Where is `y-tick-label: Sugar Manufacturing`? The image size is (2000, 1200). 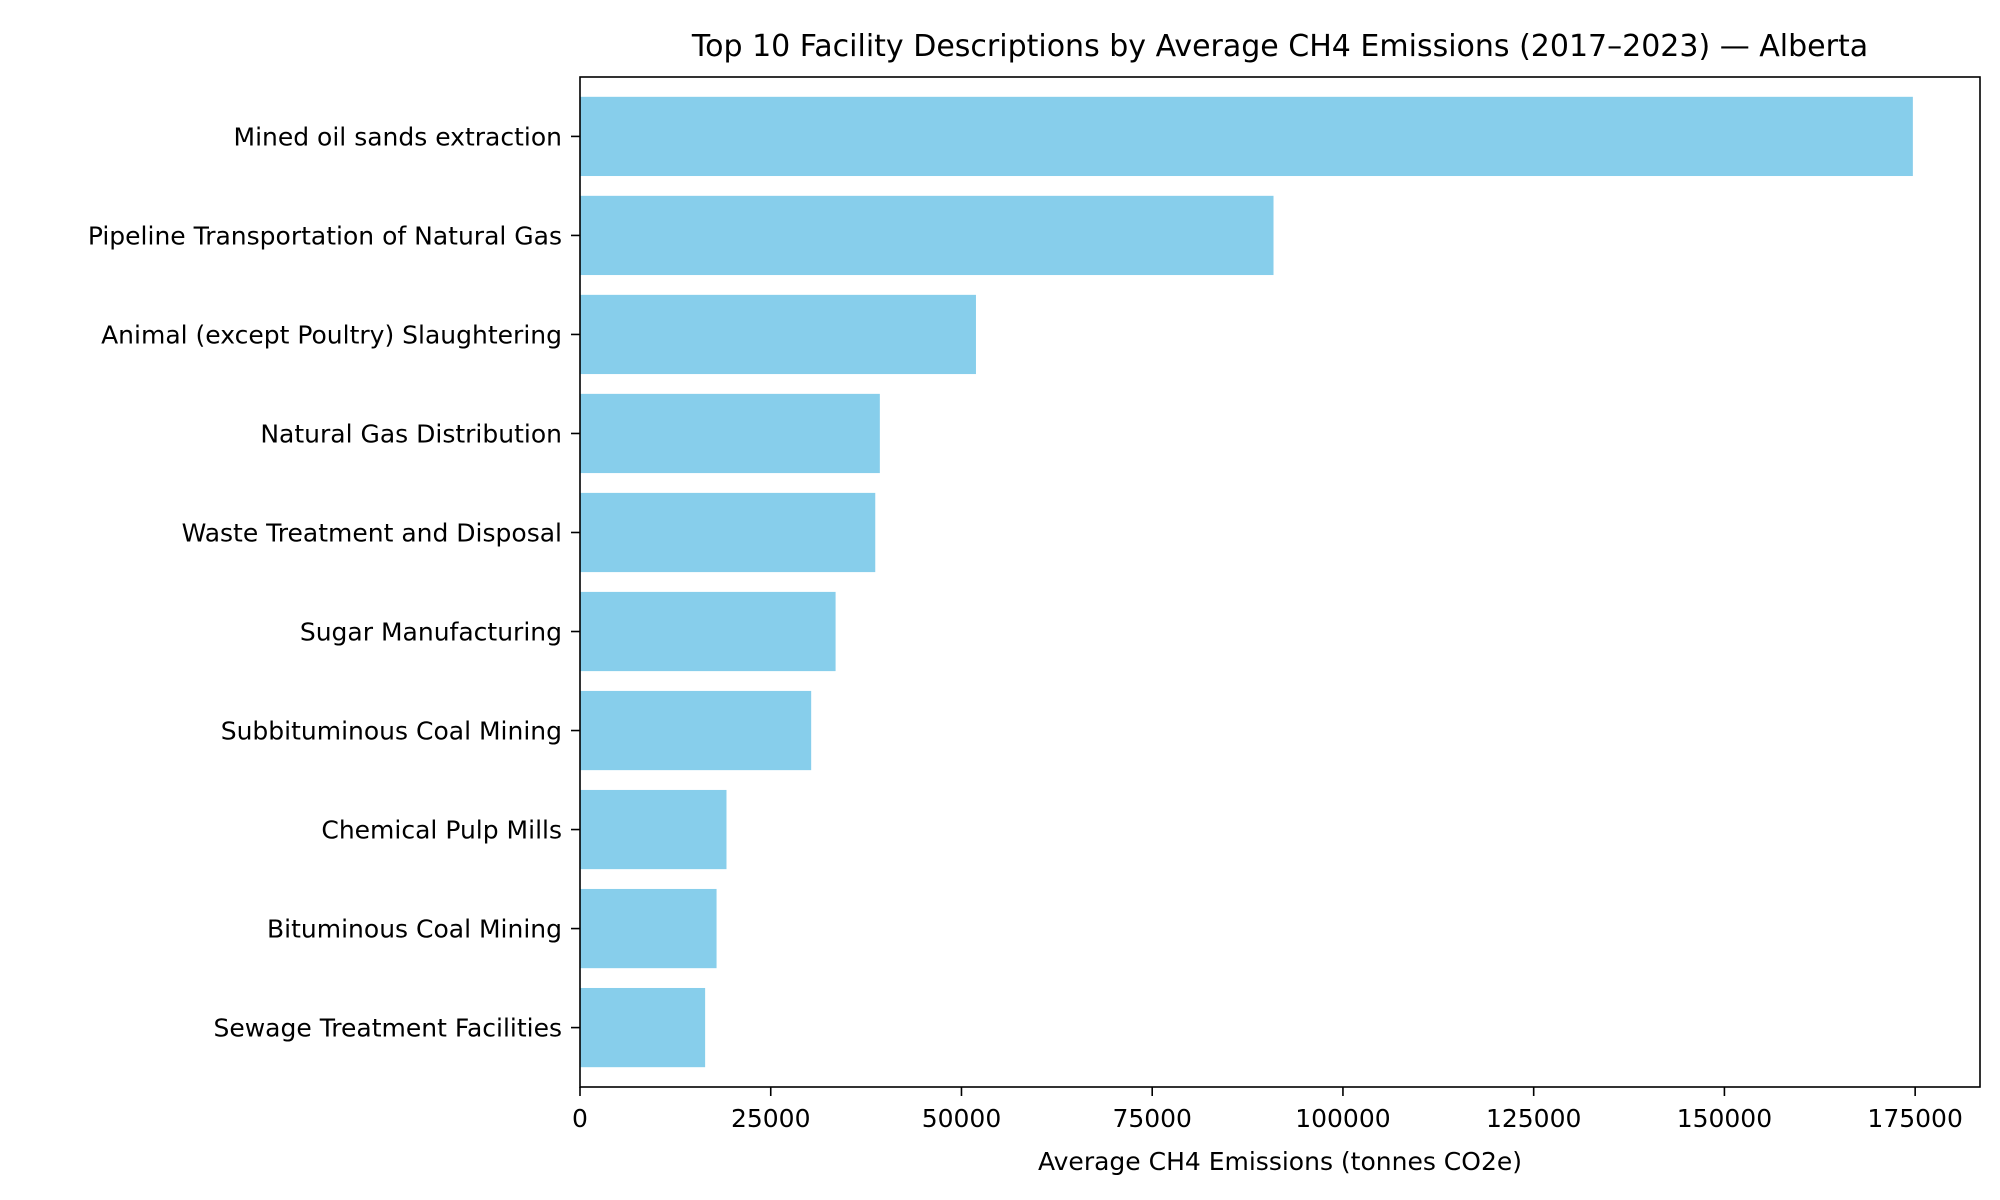
y-tick-label: Sugar Manufacturing is located at coordinates (431, 632).